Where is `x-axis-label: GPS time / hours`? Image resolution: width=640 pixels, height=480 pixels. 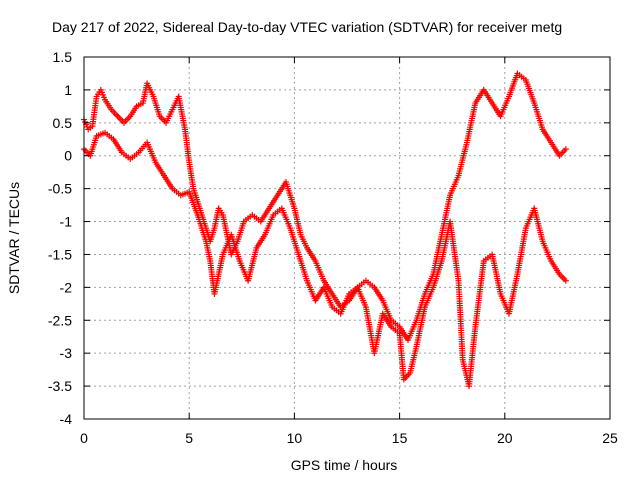
x-axis-label: GPS time / hours is located at coordinates (344, 465).